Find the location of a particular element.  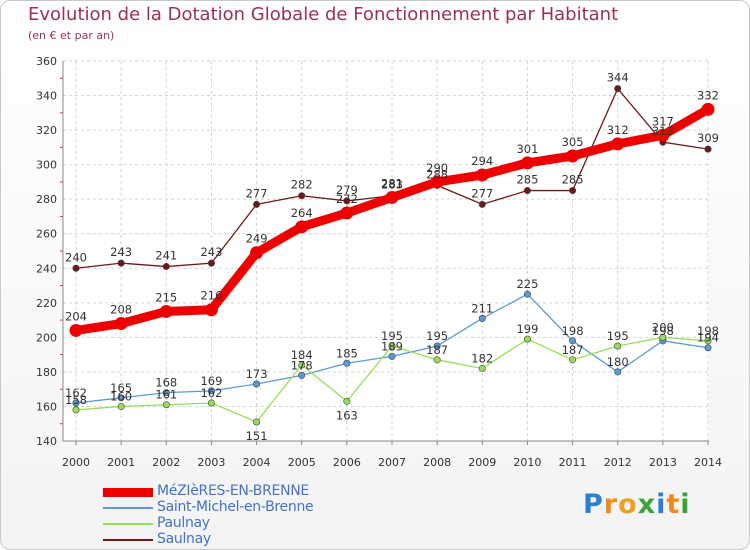

y-tick-label: 360 is located at coordinates (46, 61).